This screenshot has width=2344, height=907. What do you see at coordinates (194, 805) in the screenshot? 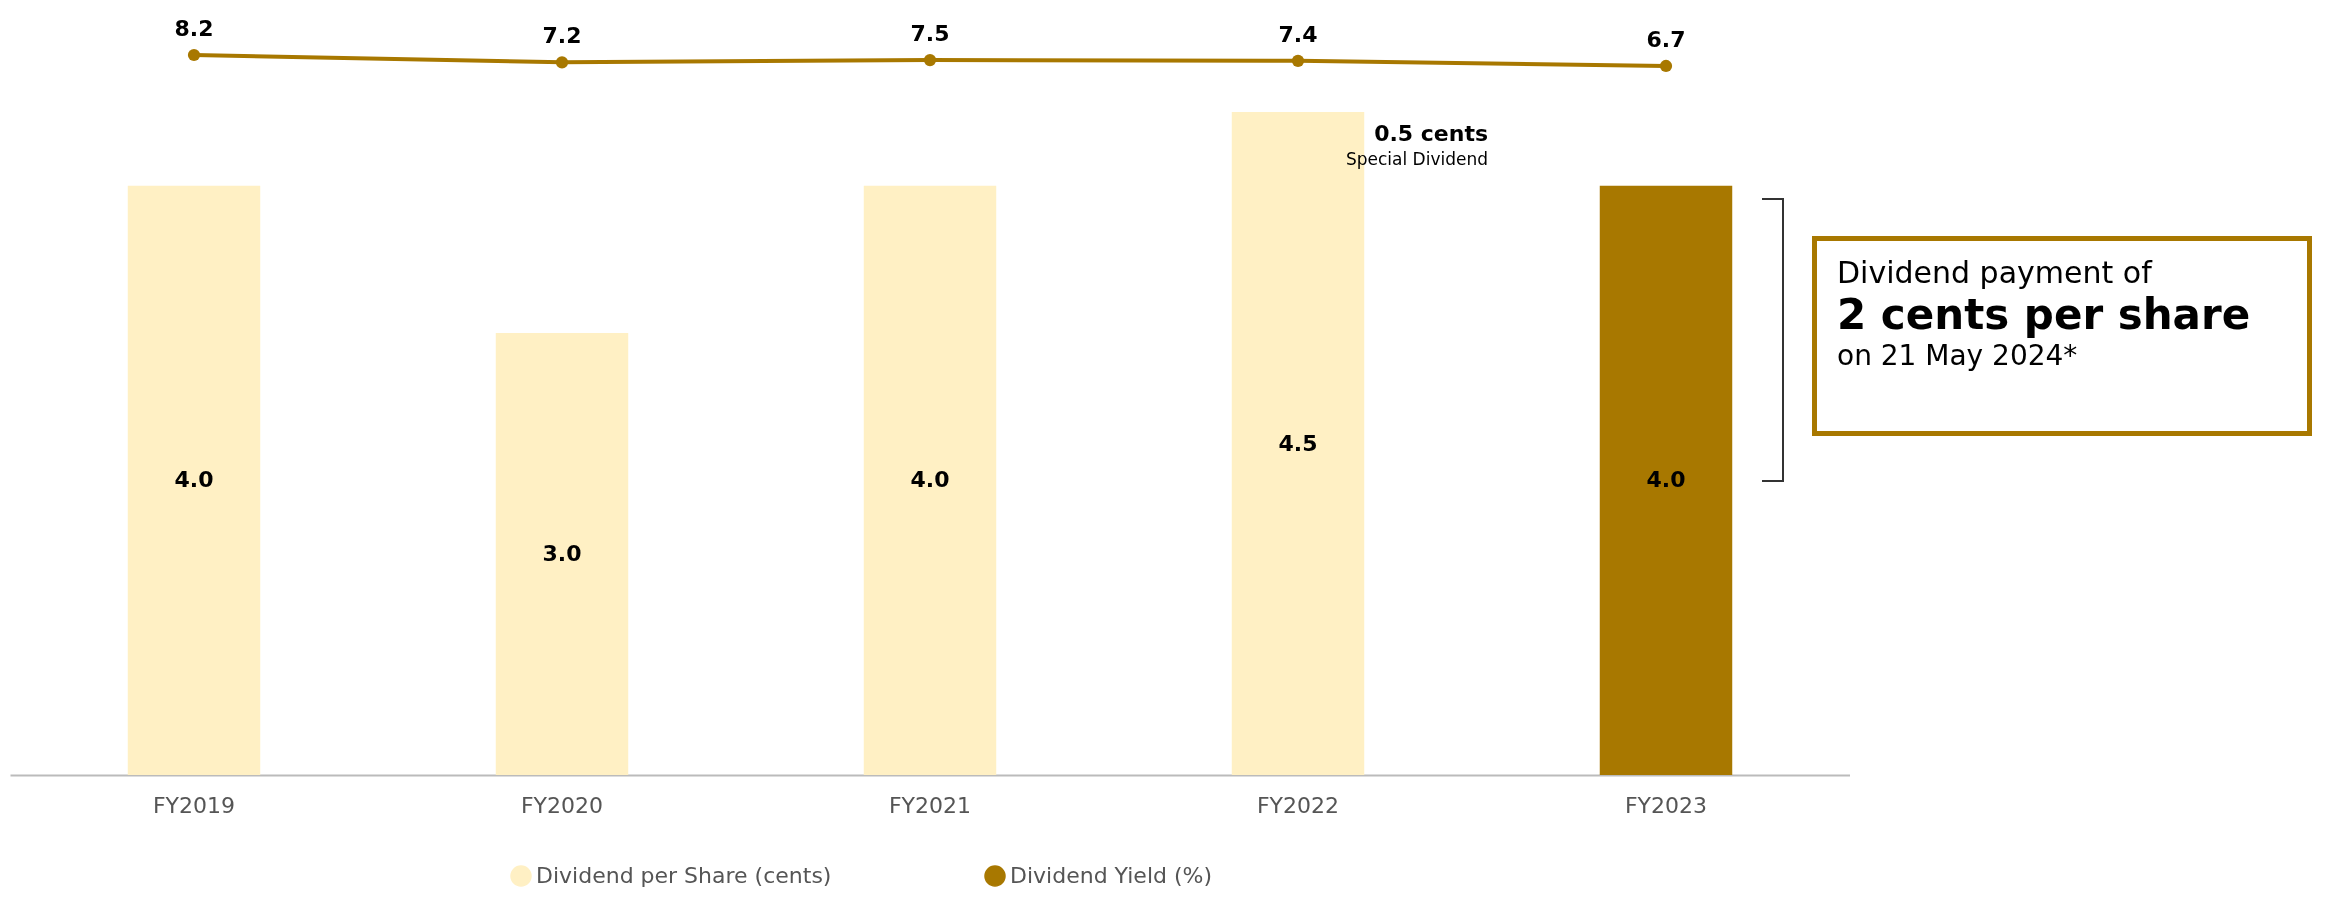
I see `x-tick-label: FY2019` at bounding box center [194, 805].